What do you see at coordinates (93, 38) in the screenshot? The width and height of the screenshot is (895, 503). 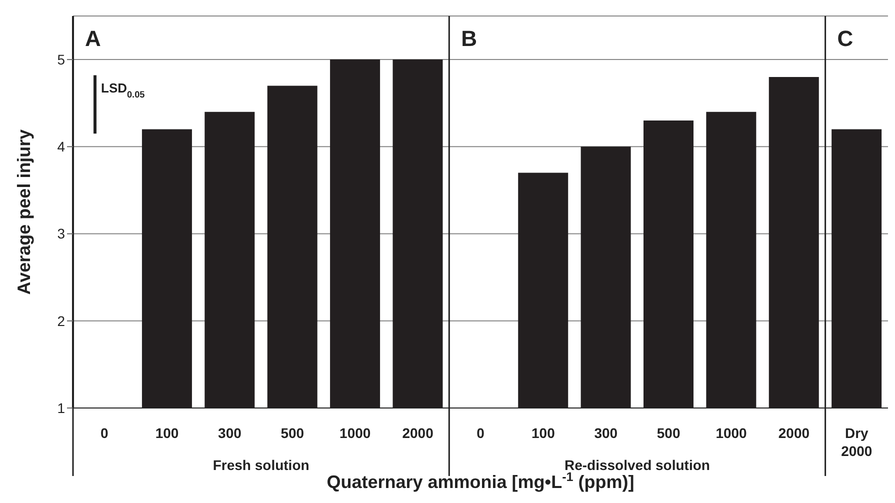 I see `annotation: A` at bounding box center [93, 38].